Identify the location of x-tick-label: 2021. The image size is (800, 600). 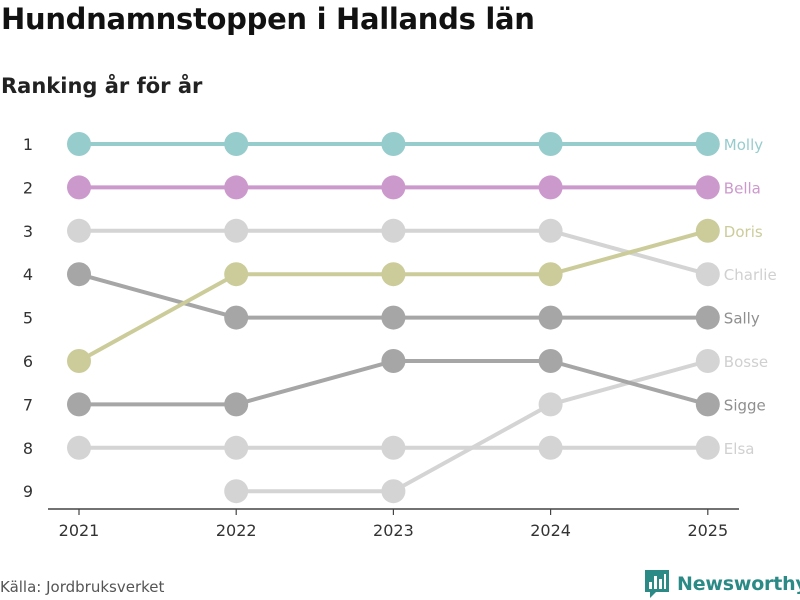
(79, 530).